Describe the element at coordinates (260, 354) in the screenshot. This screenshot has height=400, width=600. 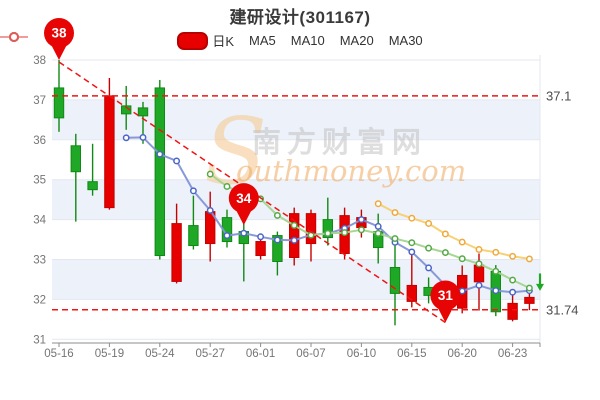
I see `x-axis-label: 06-01` at that location.